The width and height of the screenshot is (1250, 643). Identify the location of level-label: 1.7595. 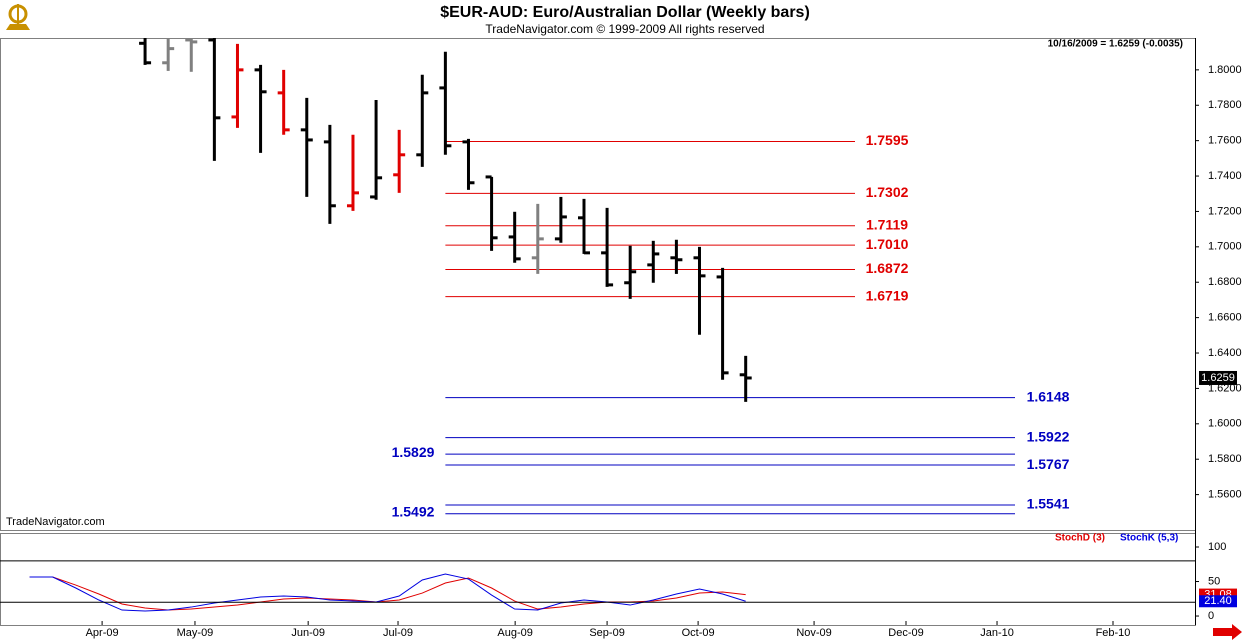
(887, 140).